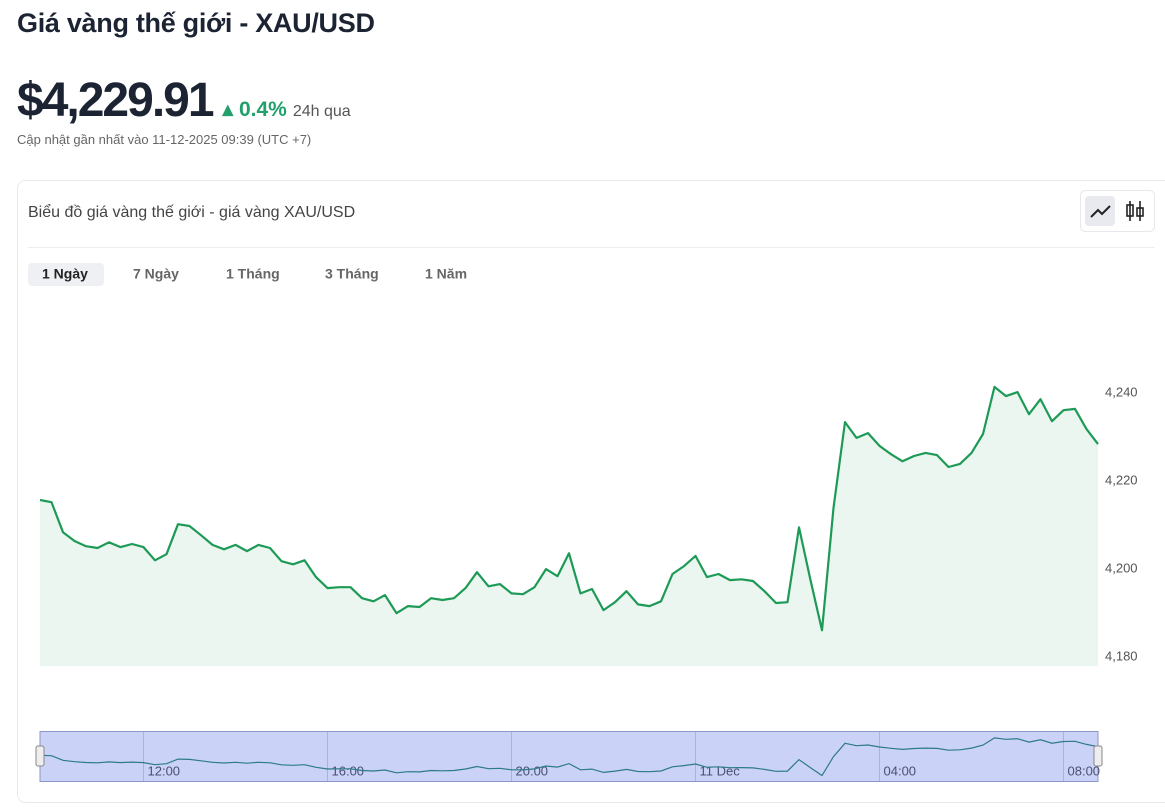 The image size is (1165, 809). I want to click on navigator-handle-right, so click(1098, 756).